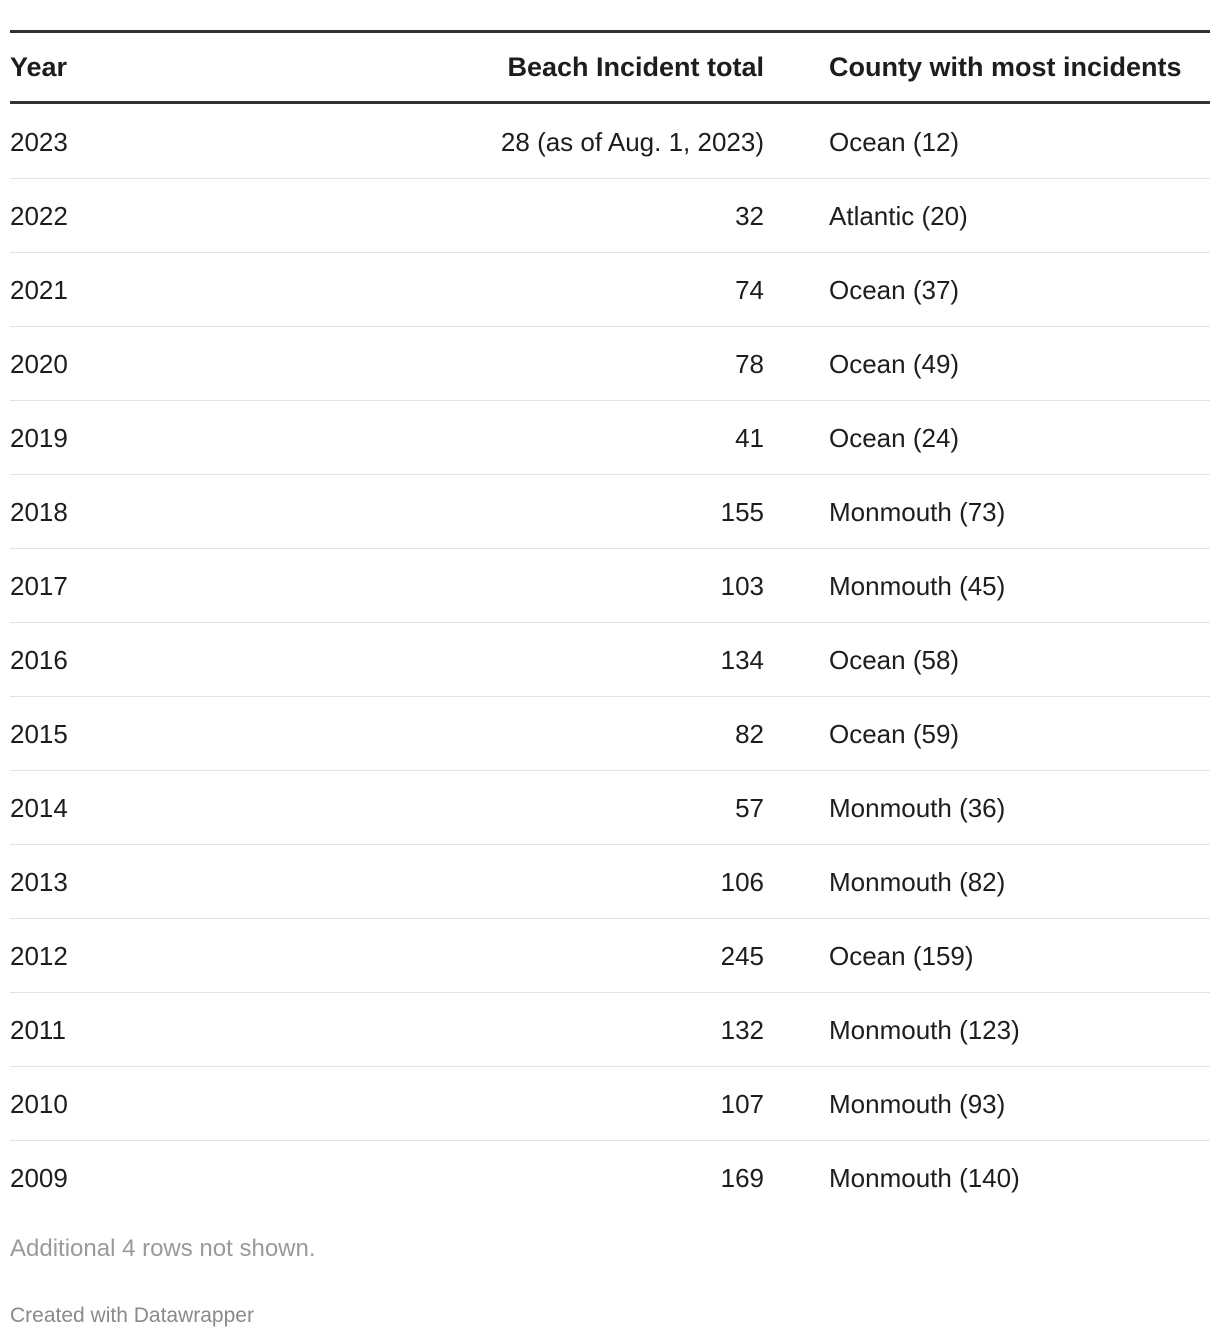 This screenshot has width=1220, height=1340. What do you see at coordinates (39, 364) in the screenshot?
I see `table-cell: 2020` at bounding box center [39, 364].